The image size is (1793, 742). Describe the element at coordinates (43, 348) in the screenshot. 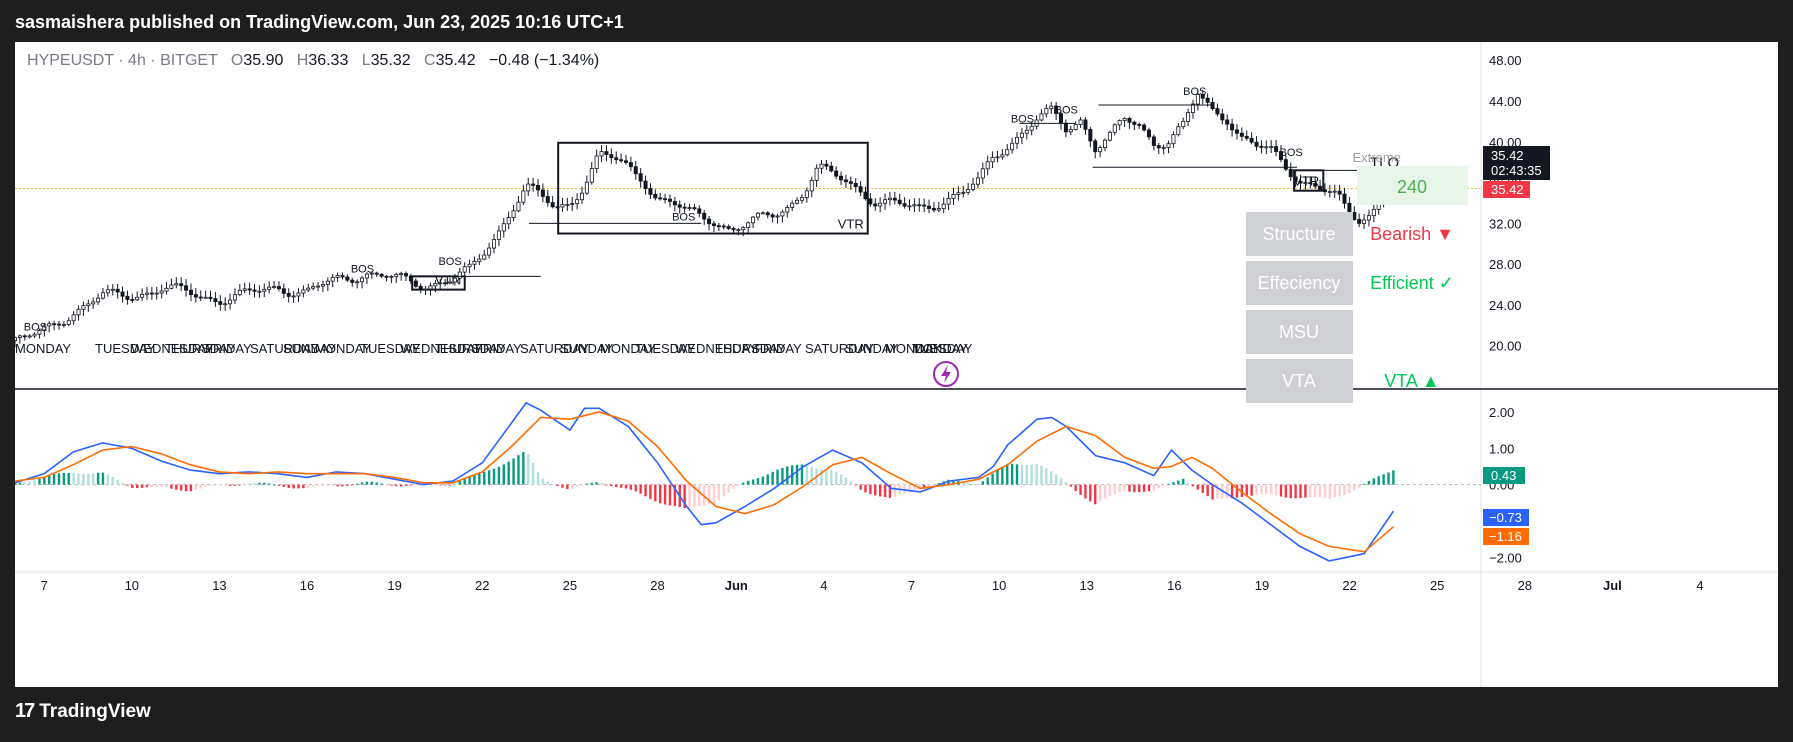

I see `day-label: MONDAY` at that location.